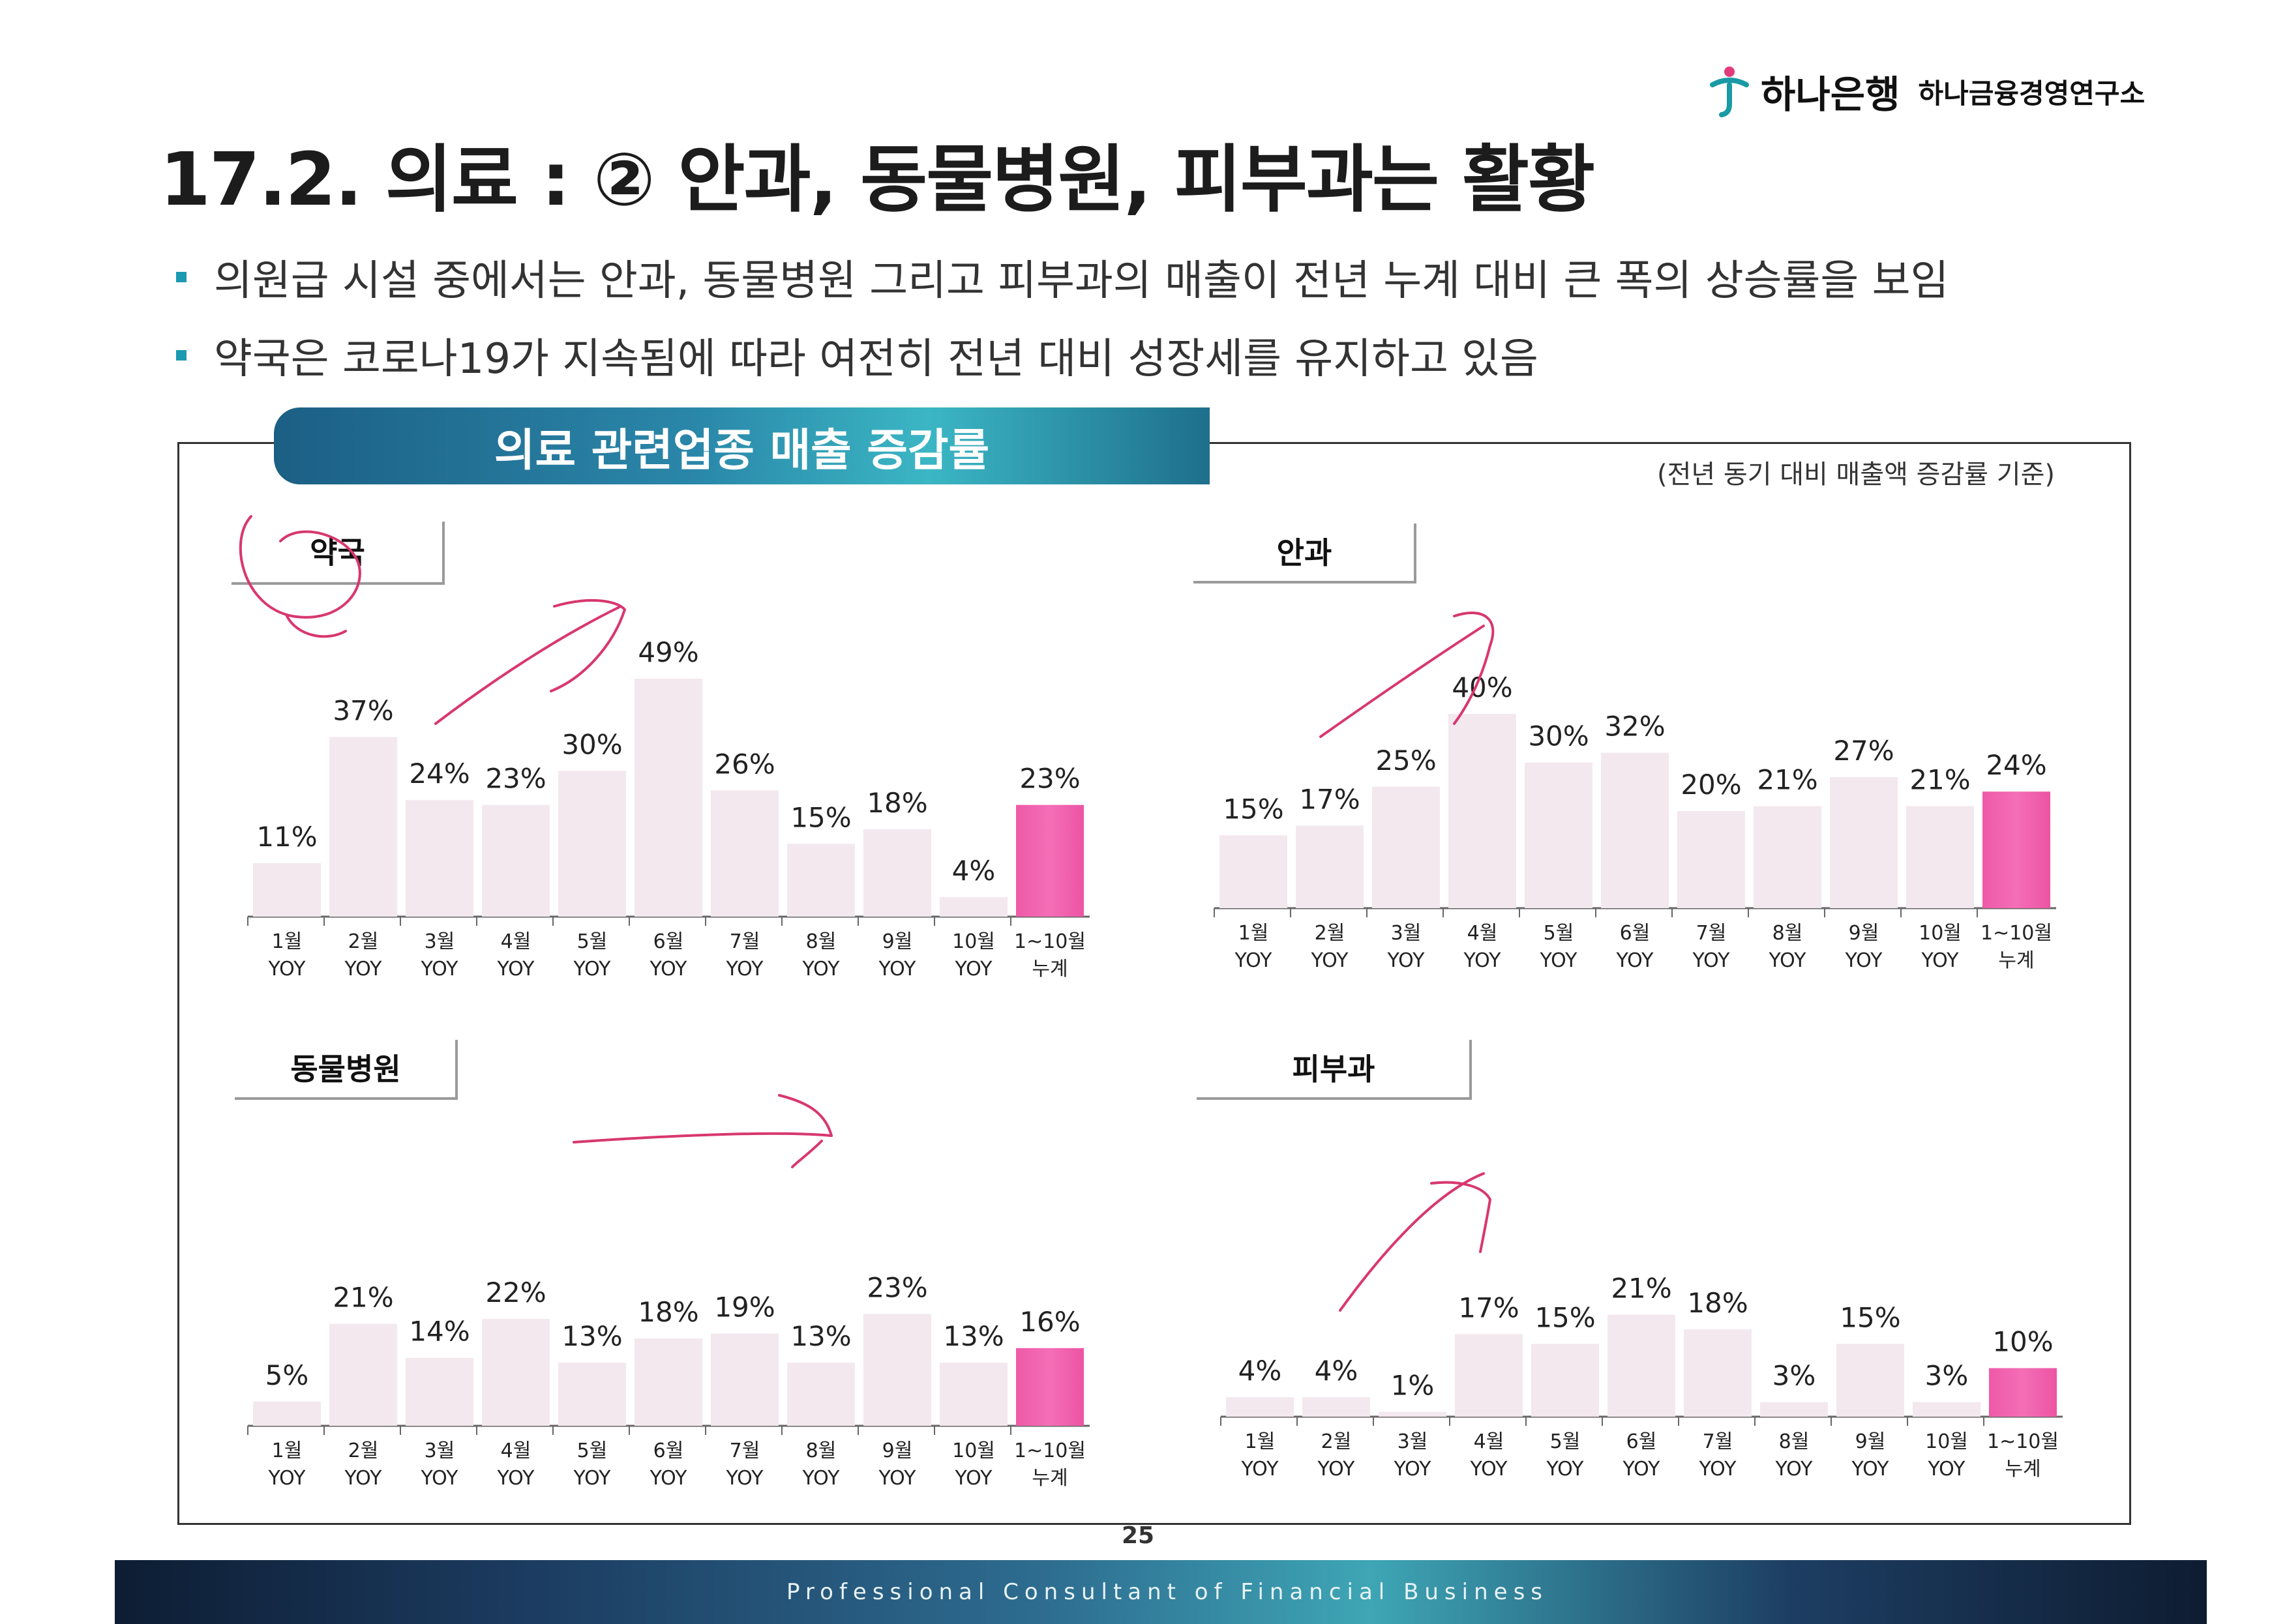 The height and width of the screenshot is (1624, 2287). What do you see at coordinates (2032, 94) in the screenshot?
I see `institute-name: 하나금융경영연구소` at bounding box center [2032, 94].